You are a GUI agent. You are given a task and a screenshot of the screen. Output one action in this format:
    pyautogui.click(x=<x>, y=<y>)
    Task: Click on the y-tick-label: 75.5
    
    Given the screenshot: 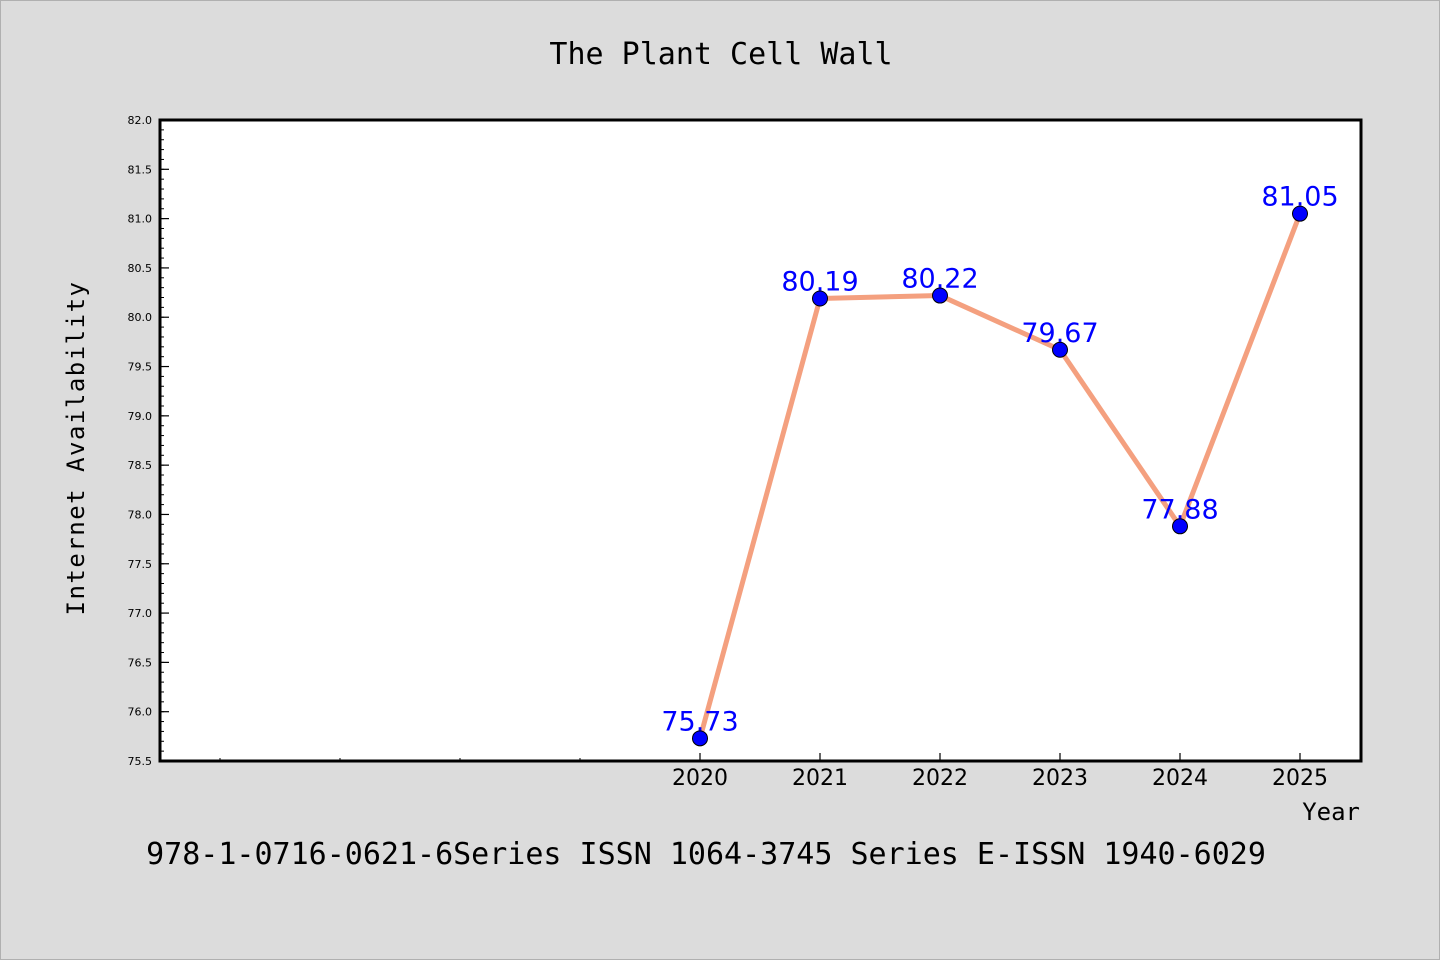 What is the action you would take?
    pyautogui.click(x=140, y=761)
    